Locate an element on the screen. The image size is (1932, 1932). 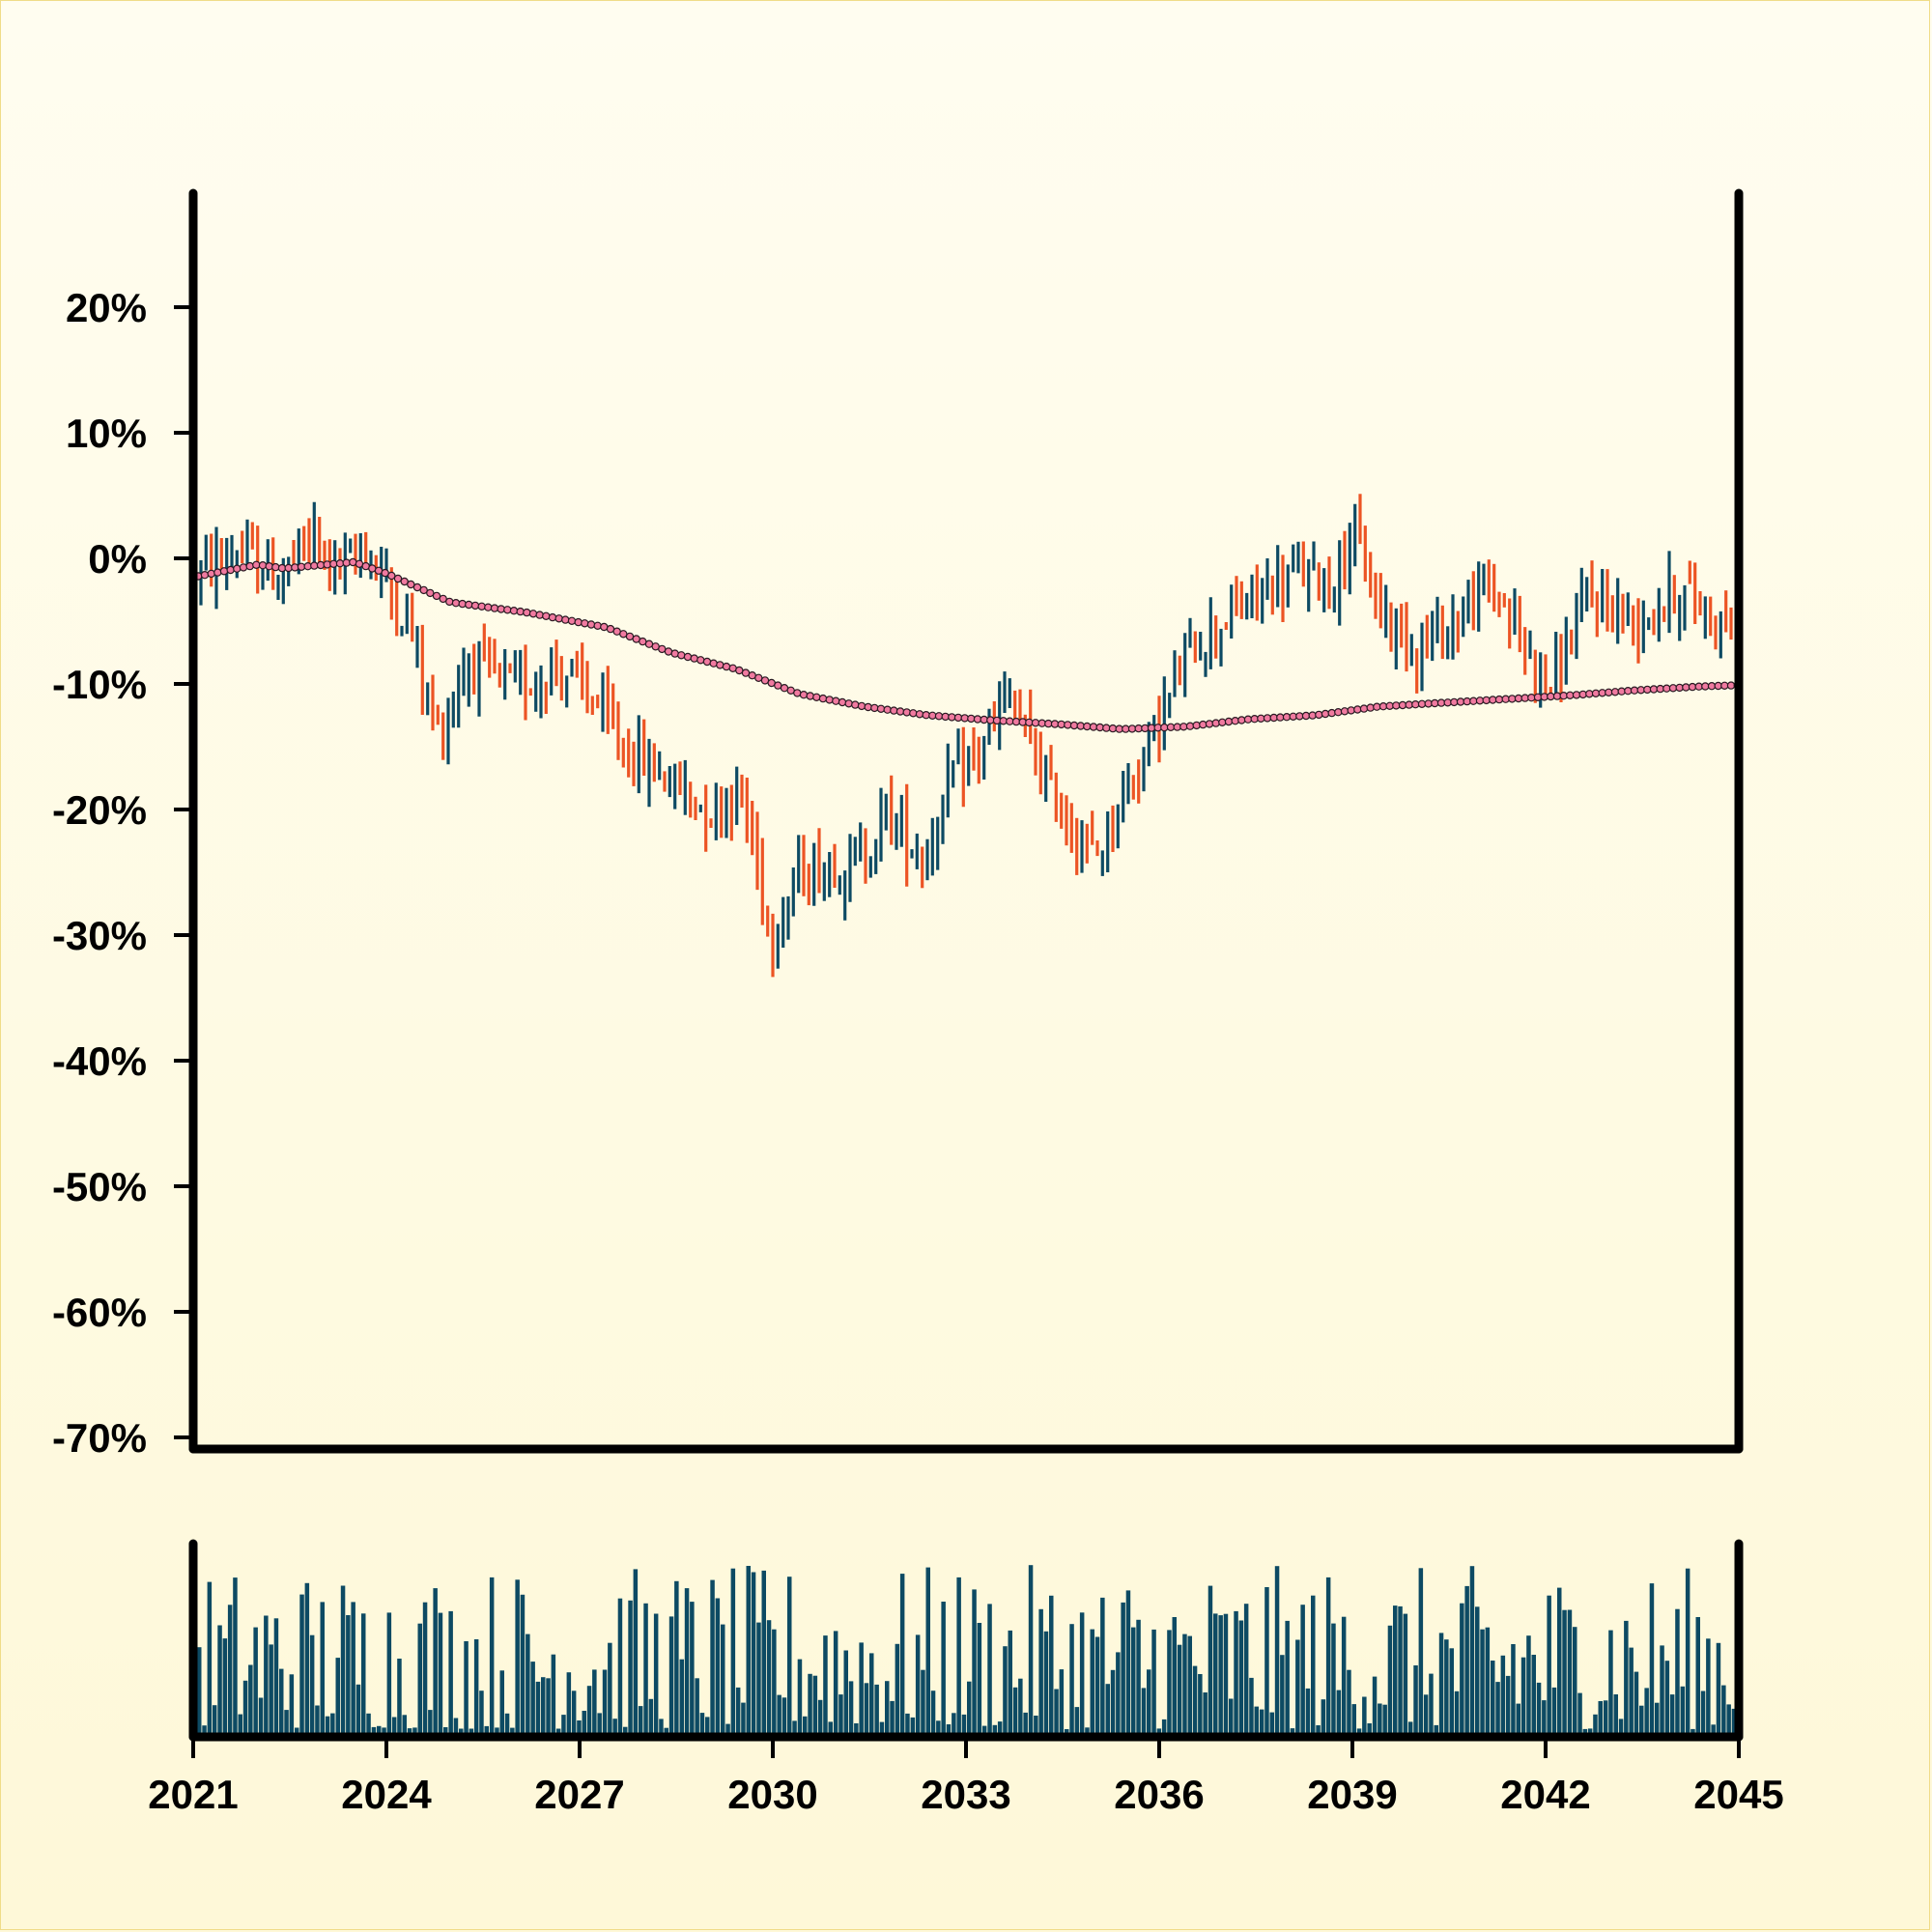
y-tick-label: 10% is located at coordinates (106, 433).